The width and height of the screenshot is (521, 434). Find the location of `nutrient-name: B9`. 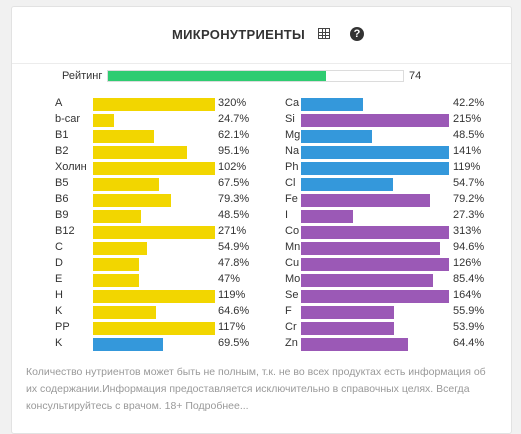

nutrient-name: B9 is located at coordinates (62, 215).